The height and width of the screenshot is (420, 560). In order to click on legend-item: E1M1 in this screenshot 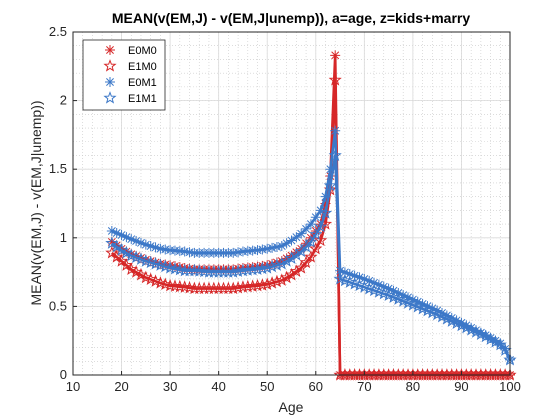, I will do `click(130, 98)`.